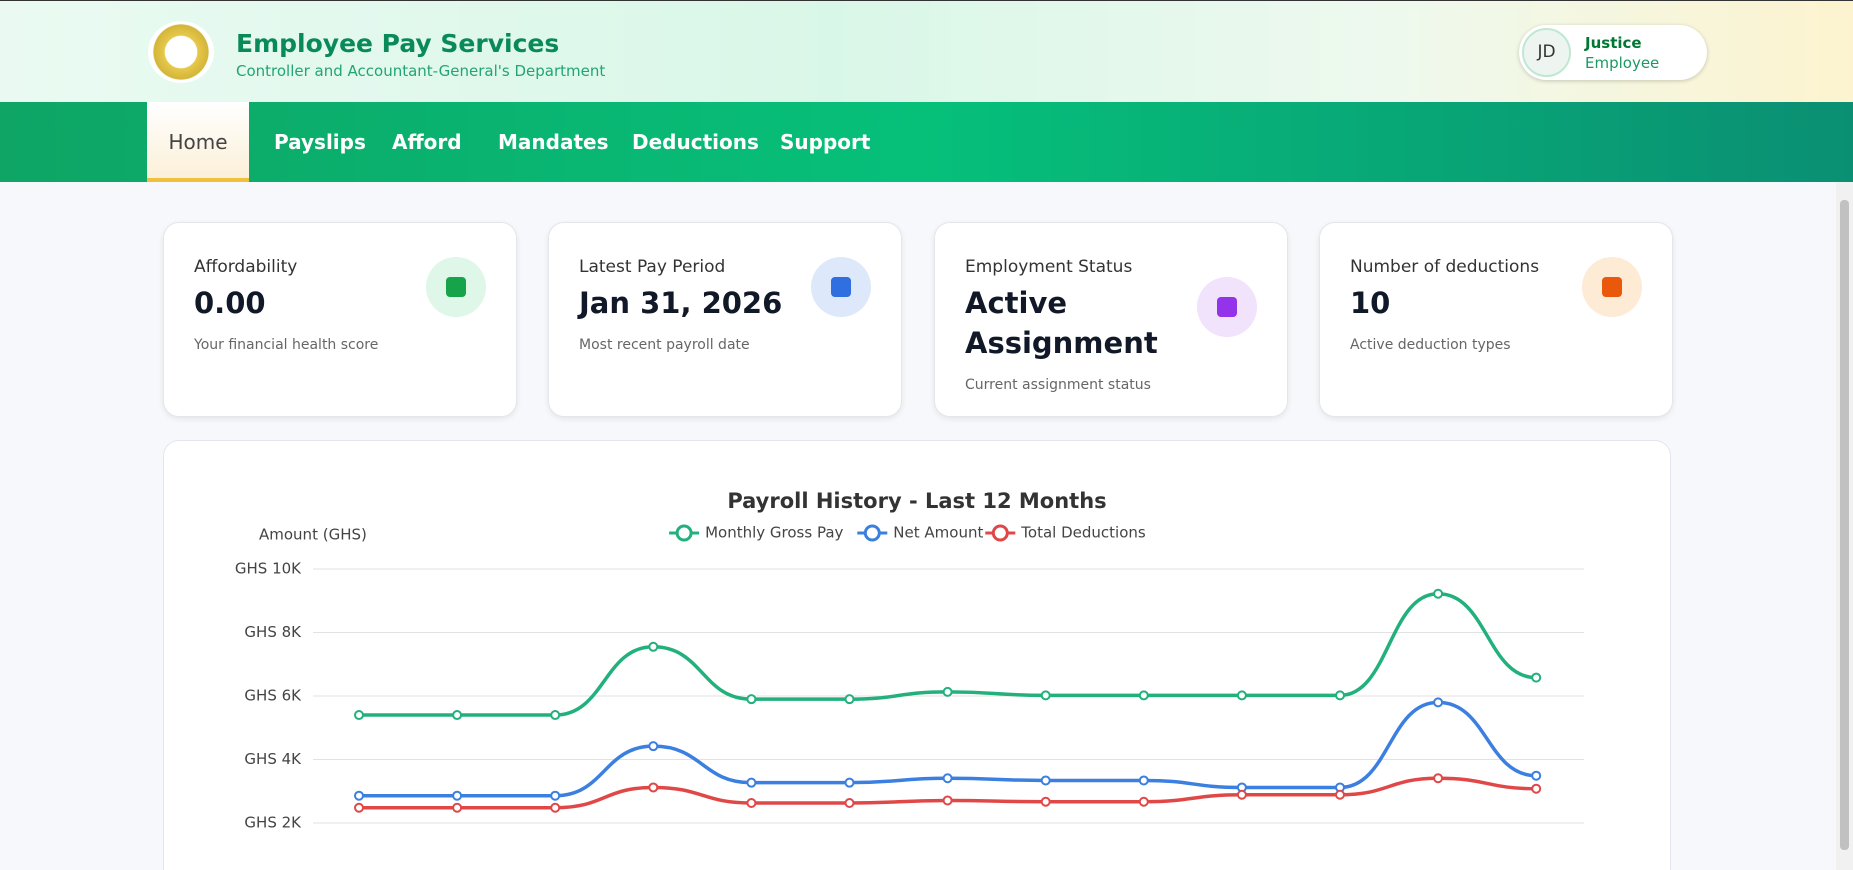 The width and height of the screenshot is (1853, 870). I want to click on card-value: Active Assignment, so click(1061, 323).